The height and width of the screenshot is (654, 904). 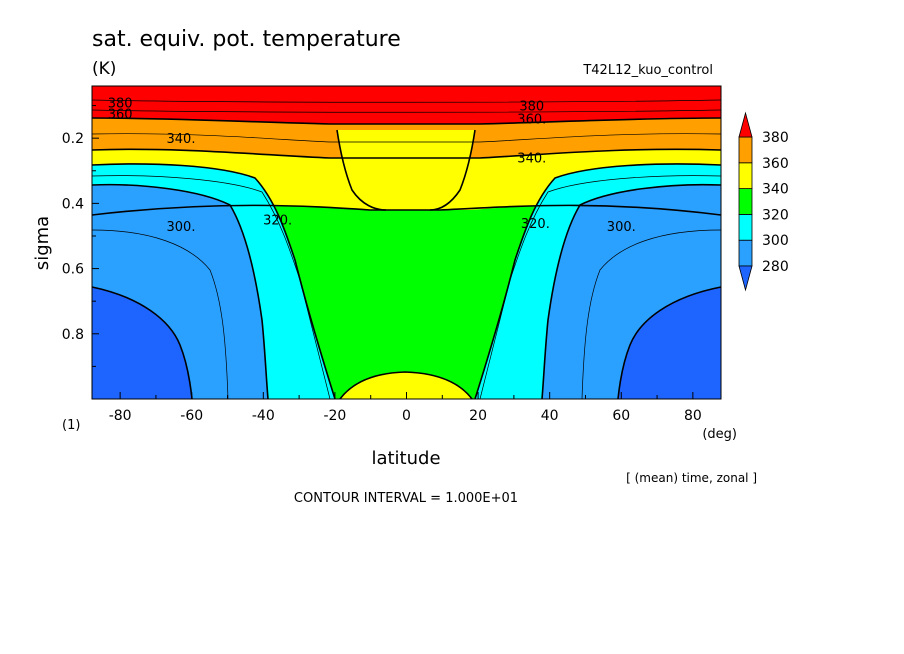 I want to click on colorbar: 280 300 320 340 360 380, so click(x=763, y=201).